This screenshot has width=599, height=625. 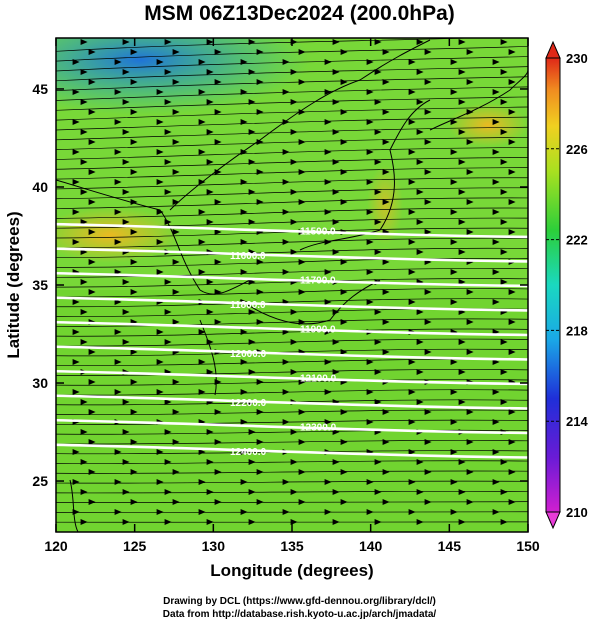 I want to click on cold-region, so click(x=183, y=76).